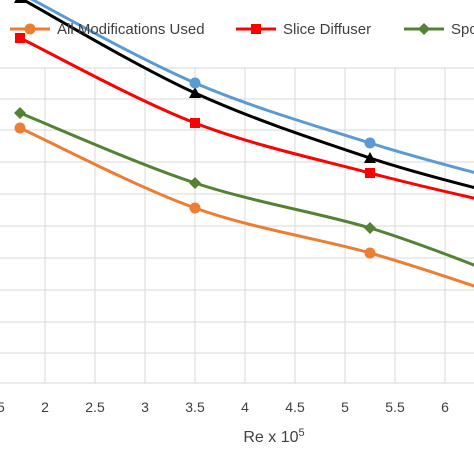  What do you see at coordinates (224, 407) in the screenshot?
I see `x-axis: 1.5 2 2.5 3 3.5 4 4.5 5 5.5 6` at bounding box center [224, 407].